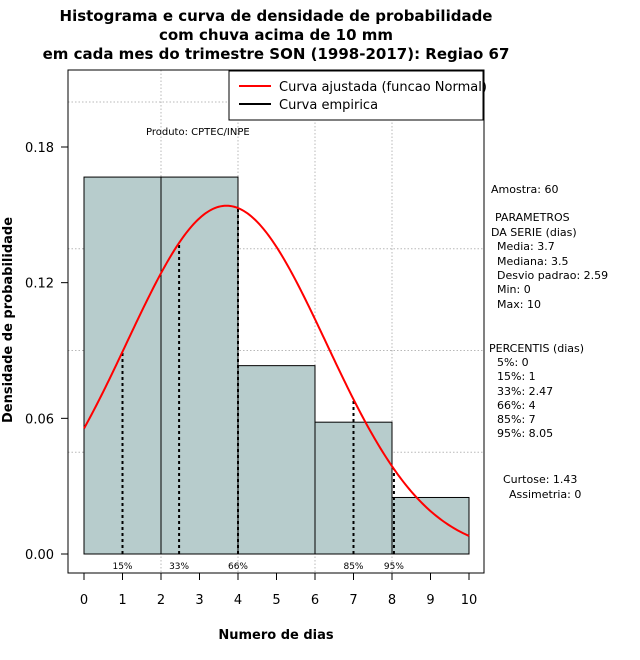 Image resolution: width=640 pixels, height=660 pixels. I want to click on x-tick-label-0: 0, so click(84, 600).